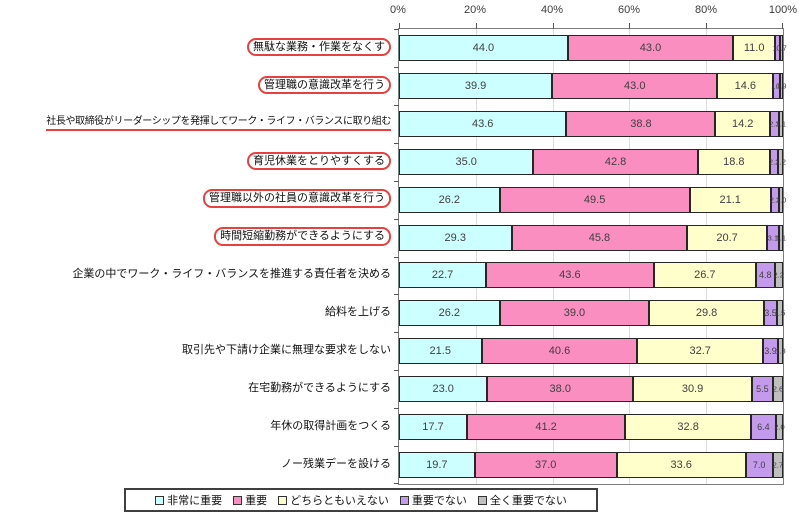  I want to click on value-label: 21.1, so click(730, 199).